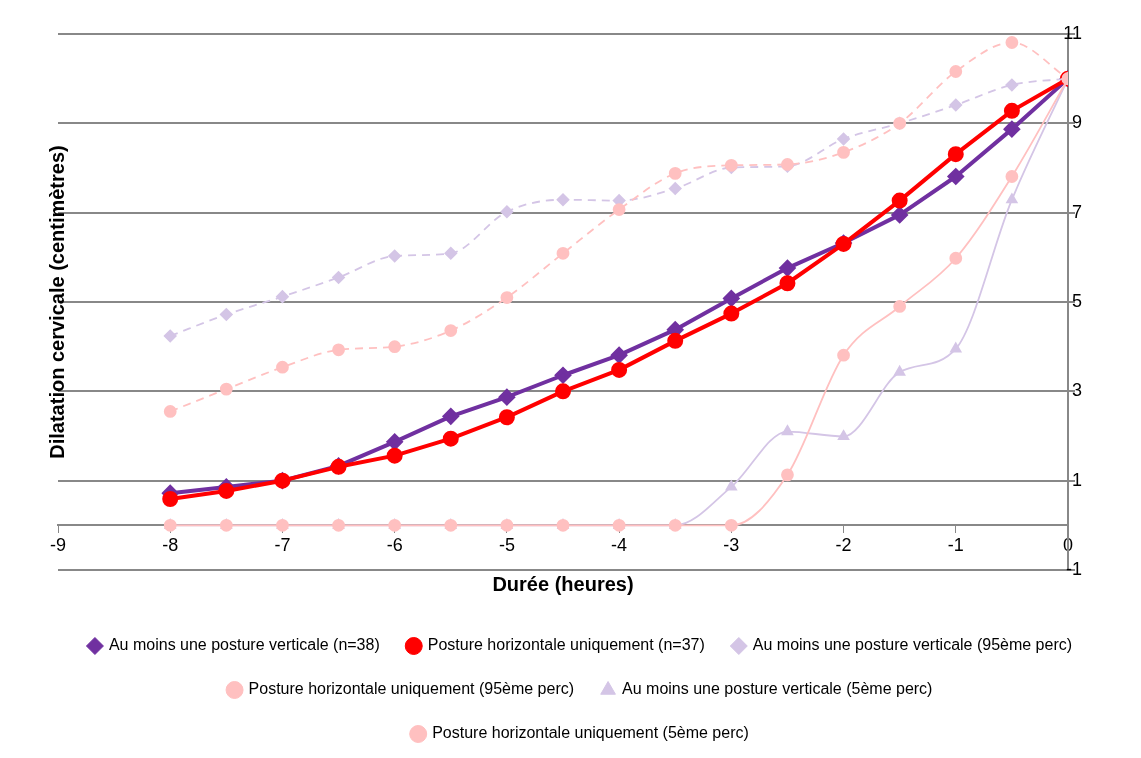 Image resolution: width=1141 pixels, height=758 pixels. I want to click on x-tick-label: -1, so click(955, 545).